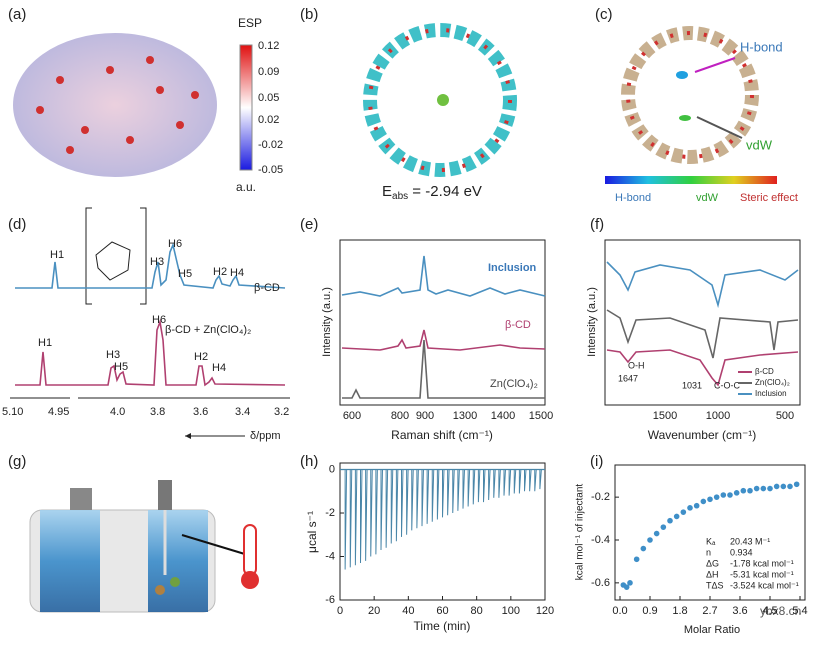  I want to click on x-tick-label: 900, so click(425, 416).